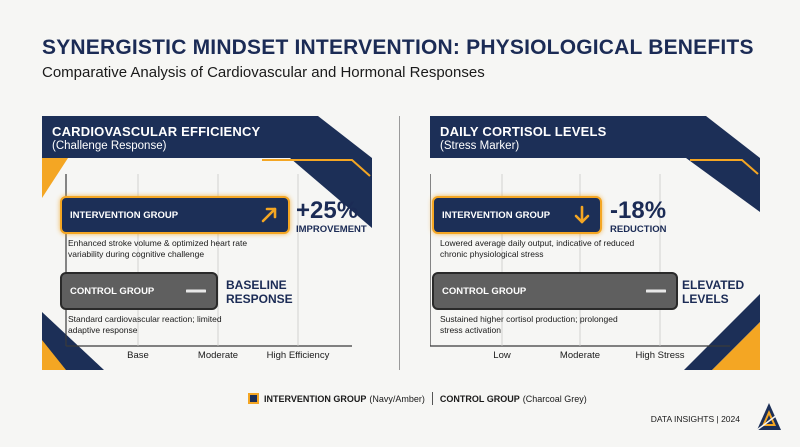 The image size is (800, 447). Describe the element at coordinates (502, 355) in the screenshot. I see `x-tick-label: Low` at that location.